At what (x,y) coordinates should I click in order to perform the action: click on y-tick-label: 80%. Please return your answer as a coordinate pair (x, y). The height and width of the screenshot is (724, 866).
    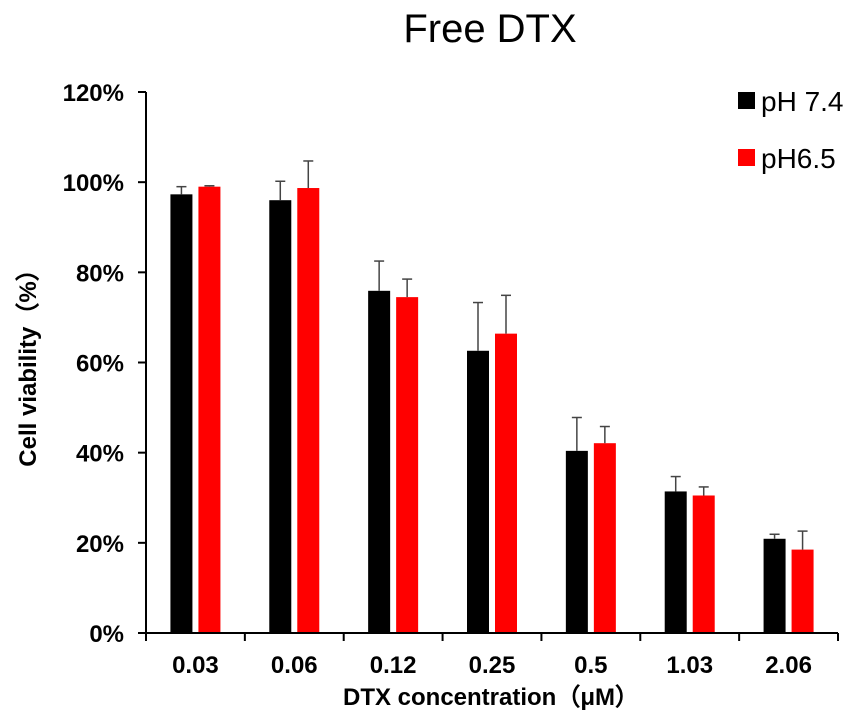
    Looking at the image, I should click on (100, 273).